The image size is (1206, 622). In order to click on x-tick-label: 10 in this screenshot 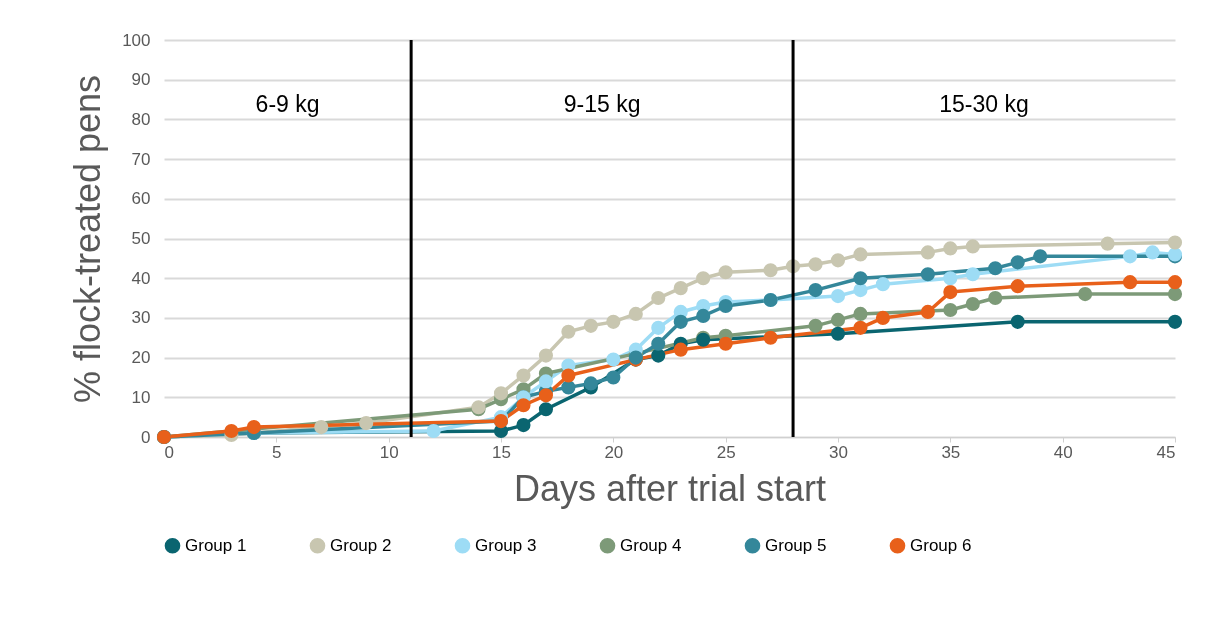, I will do `click(389, 452)`.